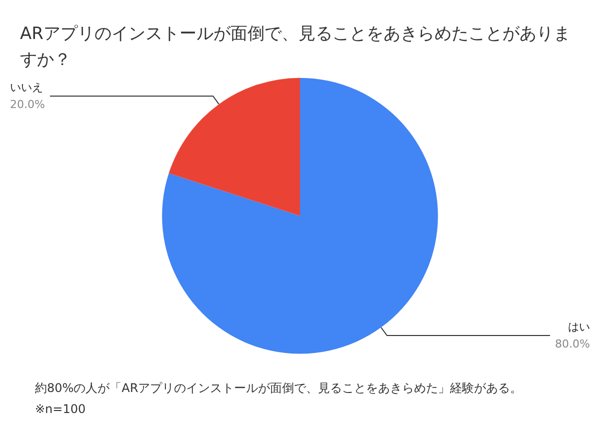 The width and height of the screenshot is (600, 445). What do you see at coordinates (27, 105) in the screenshot?
I see `data-label: 20.0%` at bounding box center [27, 105].